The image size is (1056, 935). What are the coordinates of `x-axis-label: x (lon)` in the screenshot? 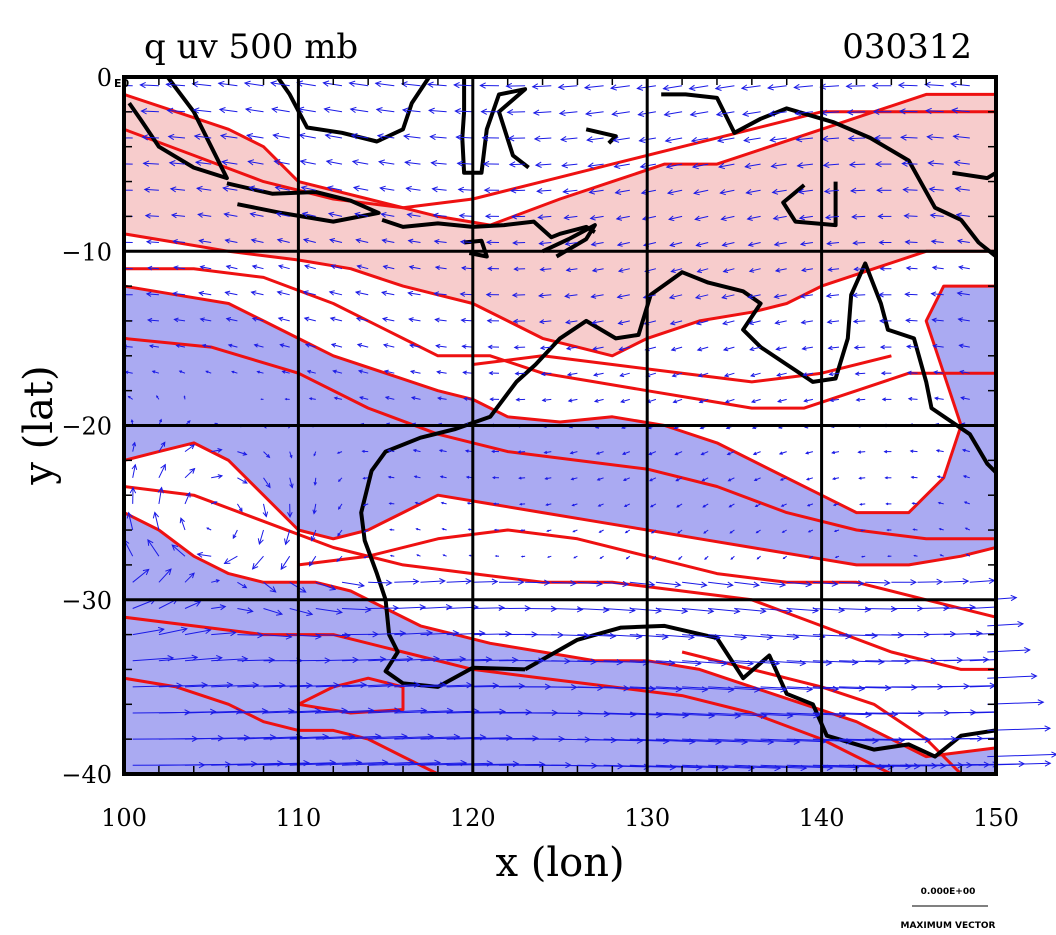 It's located at (559, 863).